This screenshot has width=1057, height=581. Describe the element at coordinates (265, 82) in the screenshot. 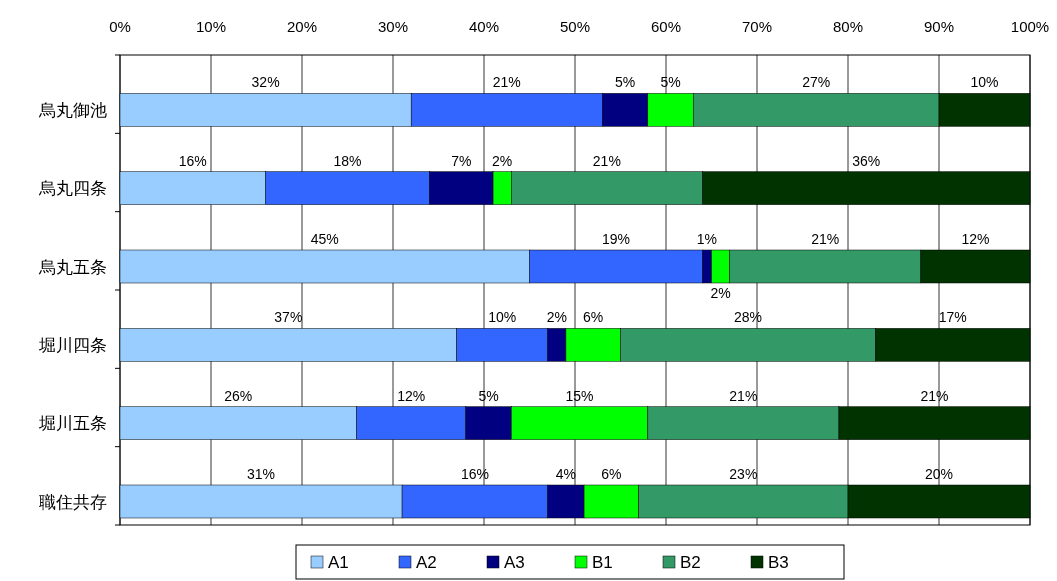

I see `data-label: 32%` at that location.